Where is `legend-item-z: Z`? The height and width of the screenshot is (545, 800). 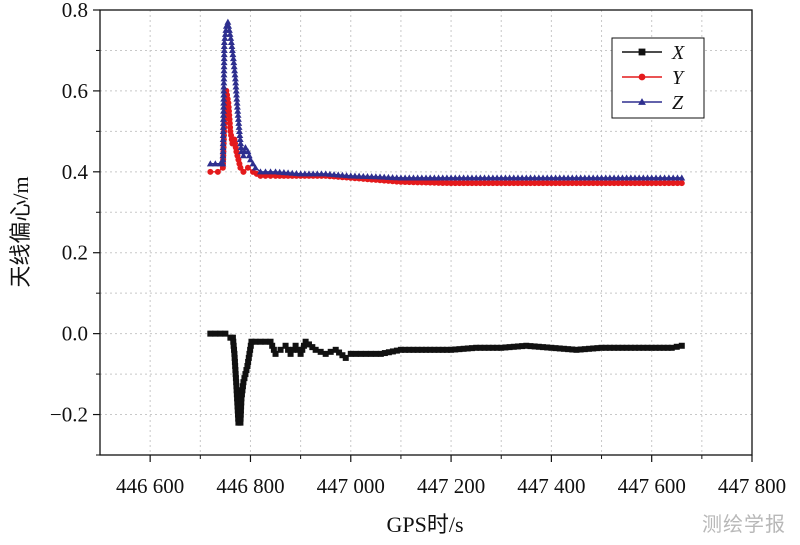 legend-item-z: Z is located at coordinates (653, 103).